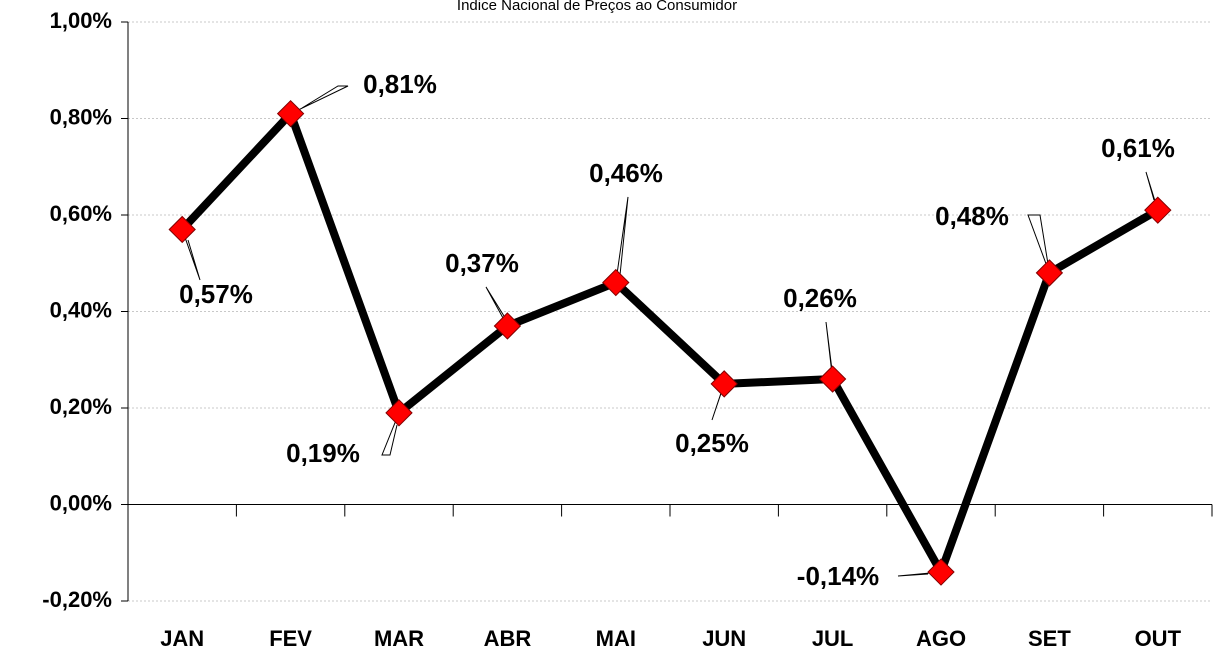 Image resolution: width=1217 pixels, height=660 pixels. What do you see at coordinates (323, 453) in the screenshot?
I see `data-label: 0,19%` at bounding box center [323, 453].